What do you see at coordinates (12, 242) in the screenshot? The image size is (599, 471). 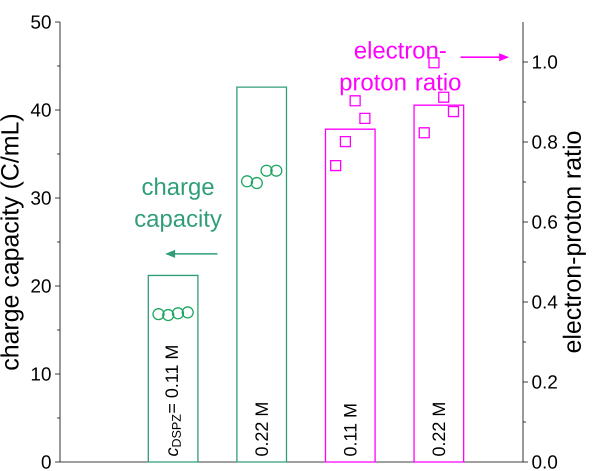 I see `y-axis-title: charge capacity (C/mL)` at bounding box center [12, 242].